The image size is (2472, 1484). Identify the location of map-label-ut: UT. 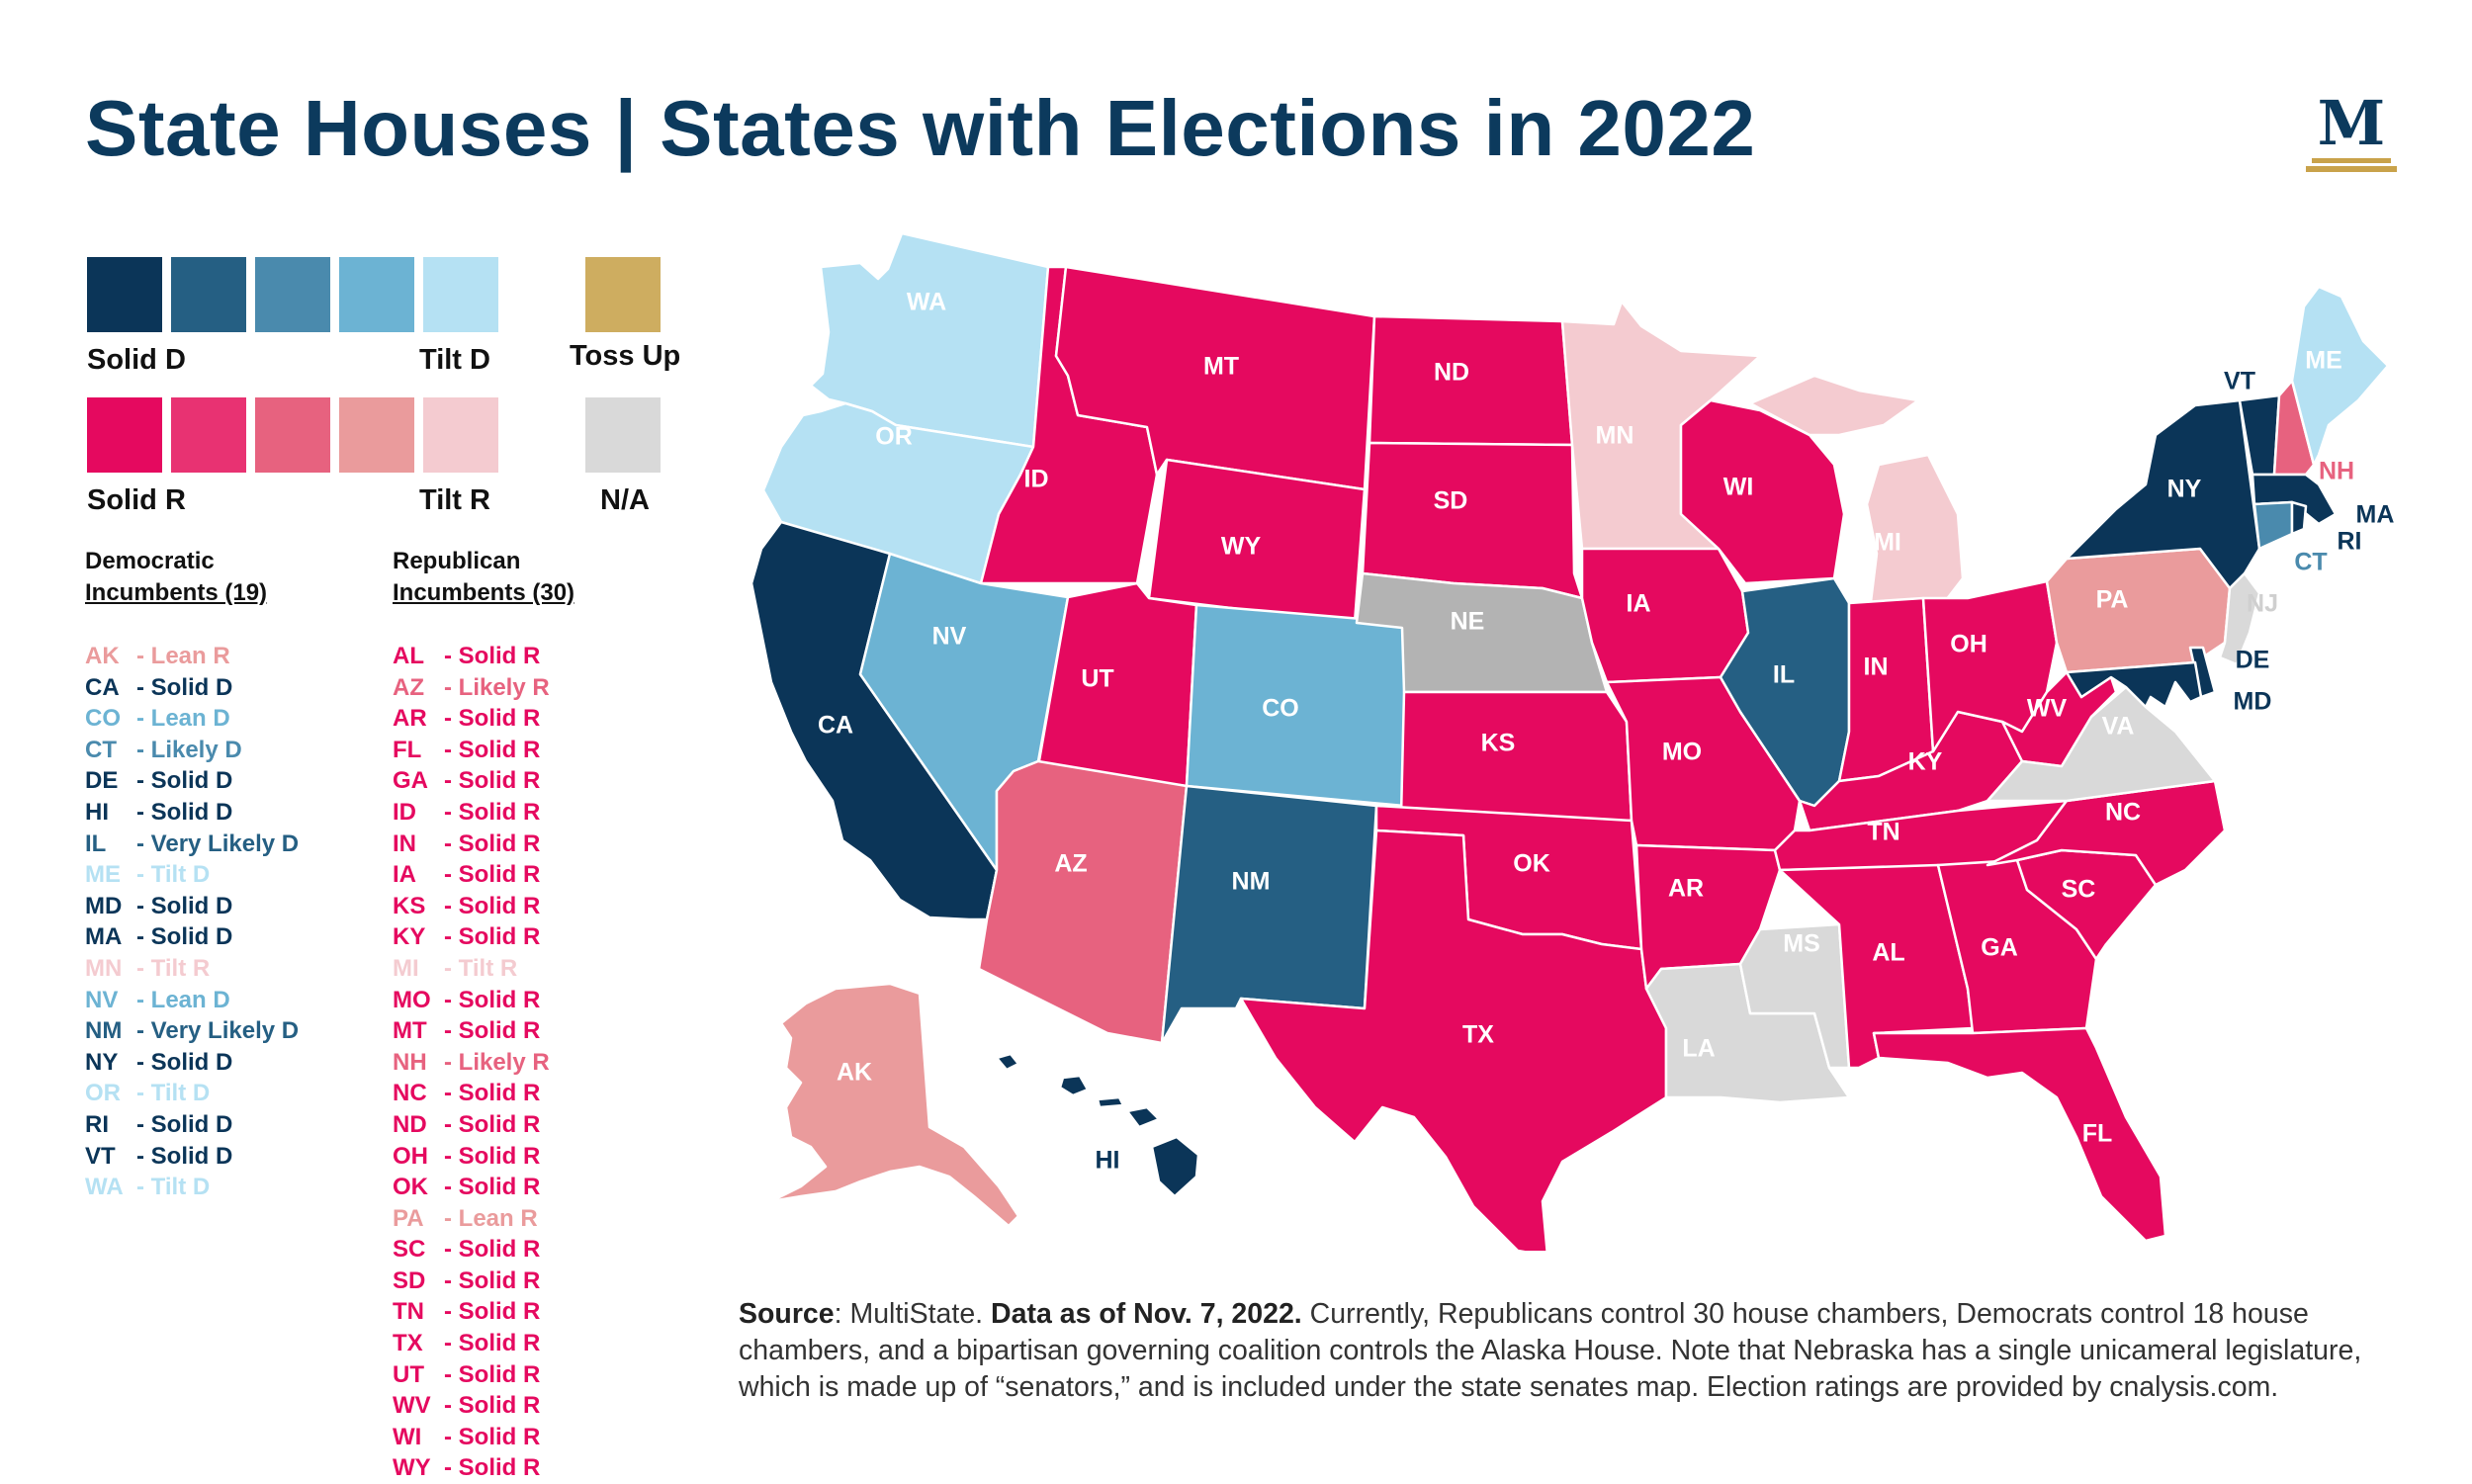
(1097, 679).